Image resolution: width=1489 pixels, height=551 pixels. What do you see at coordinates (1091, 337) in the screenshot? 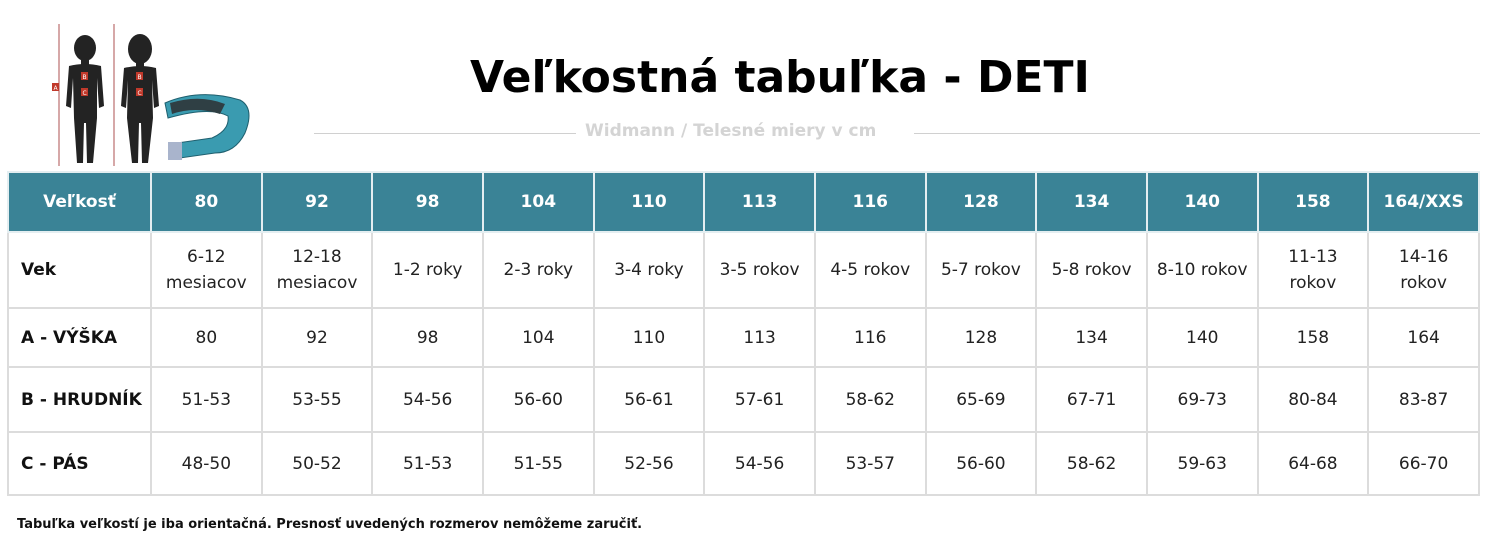
I see `table-cell: 134` at bounding box center [1091, 337].